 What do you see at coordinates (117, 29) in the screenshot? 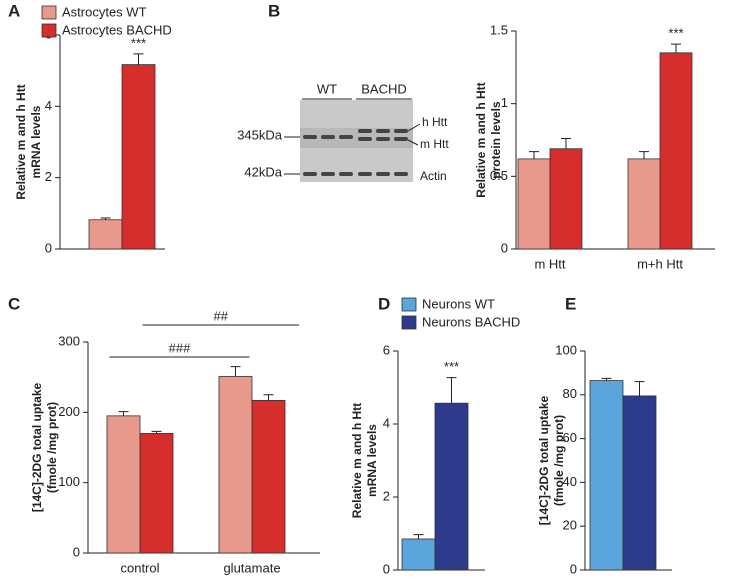
I see `legend-label: Astrocytes BACHD` at bounding box center [117, 29].